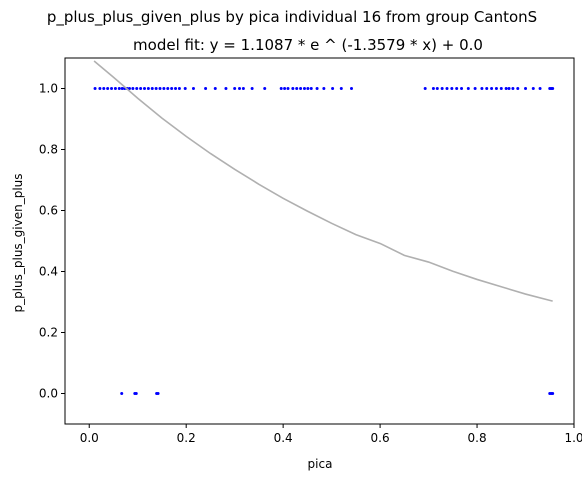 This screenshot has width=582, height=484. Describe the element at coordinates (380, 438) in the screenshot. I see `x-tick-label: 0.6` at that location.